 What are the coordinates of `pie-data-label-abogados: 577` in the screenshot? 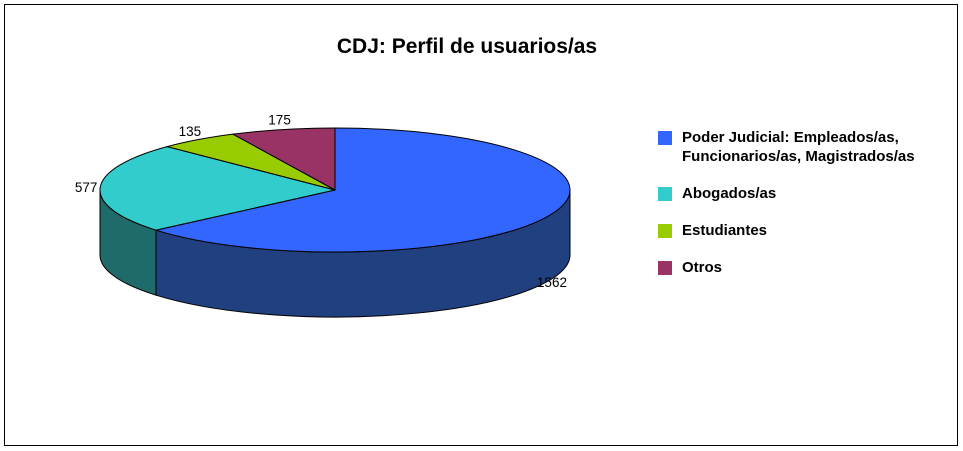 It's located at (86, 187).